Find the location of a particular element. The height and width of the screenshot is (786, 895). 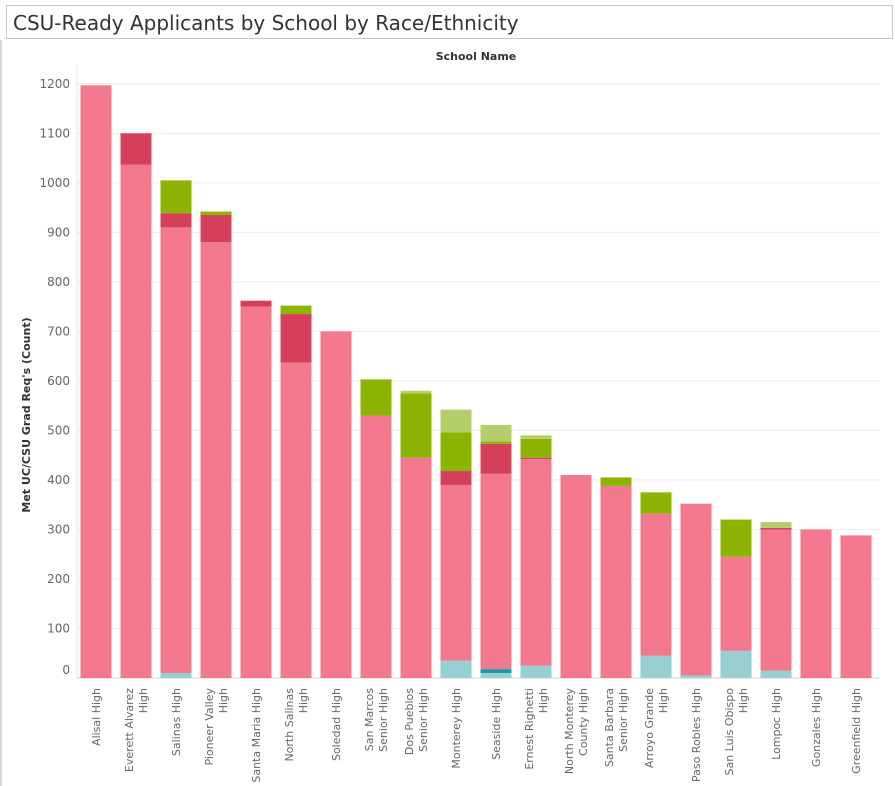

x-tick-label: Arroyo Grande High is located at coordinates (656, 728).